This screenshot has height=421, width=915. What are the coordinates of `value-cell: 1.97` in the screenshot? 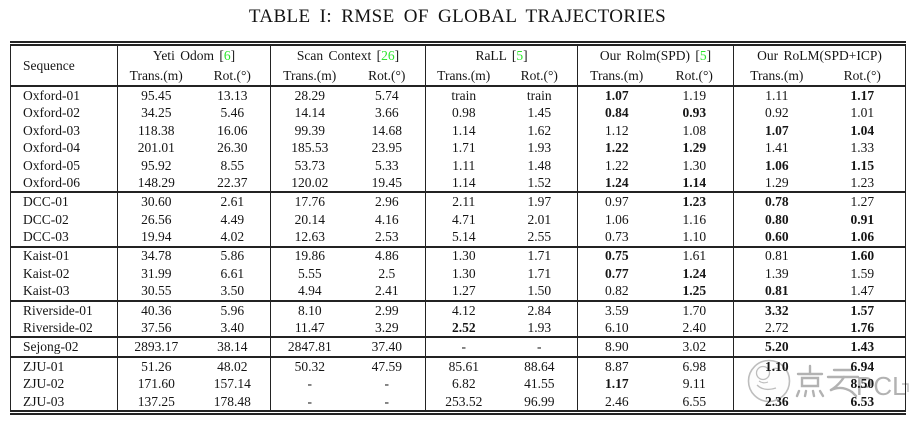 It's located at (539, 202).